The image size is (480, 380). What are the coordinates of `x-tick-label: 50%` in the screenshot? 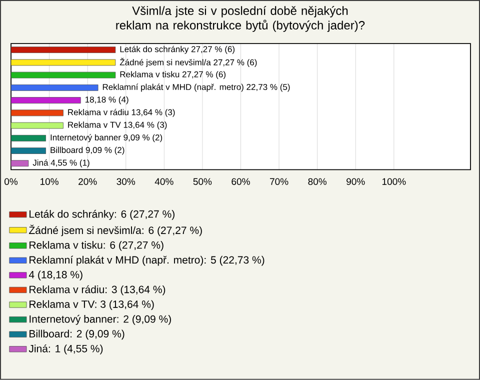 It's located at (202, 181).